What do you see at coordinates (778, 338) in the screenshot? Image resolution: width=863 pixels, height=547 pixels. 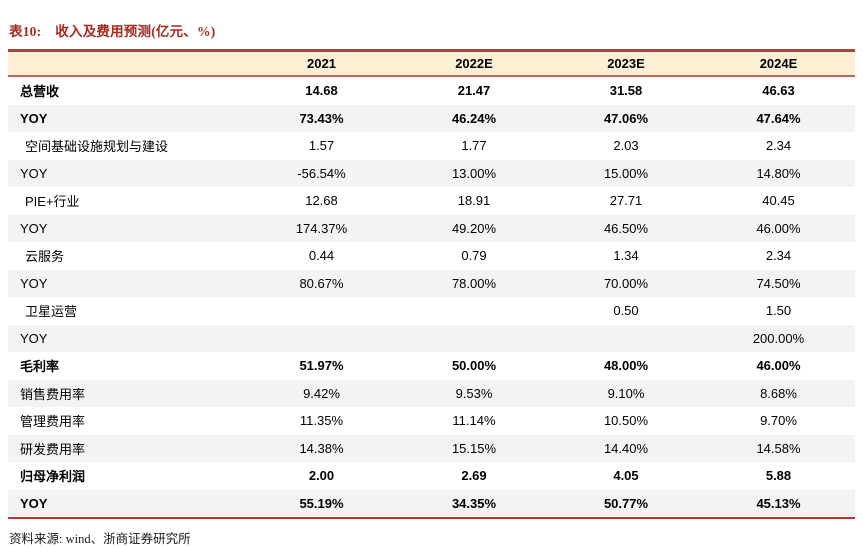 I see `cell-value: 200.00%` at bounding box center [778, 338].